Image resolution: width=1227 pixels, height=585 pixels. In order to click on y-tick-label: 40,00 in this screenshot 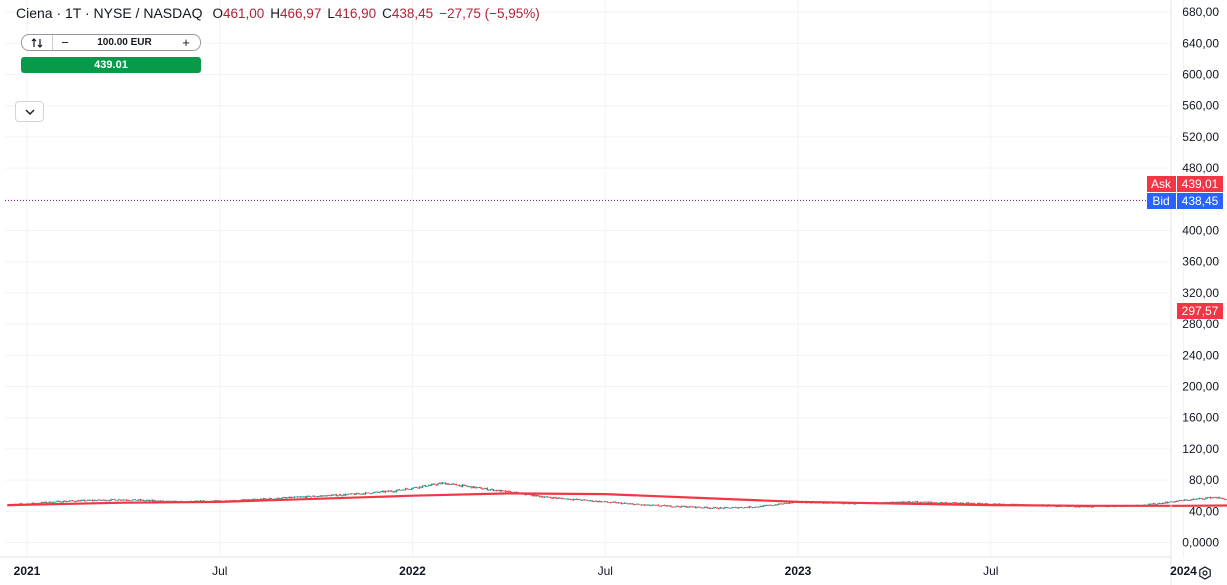, I will do `click(1204, 511)`.